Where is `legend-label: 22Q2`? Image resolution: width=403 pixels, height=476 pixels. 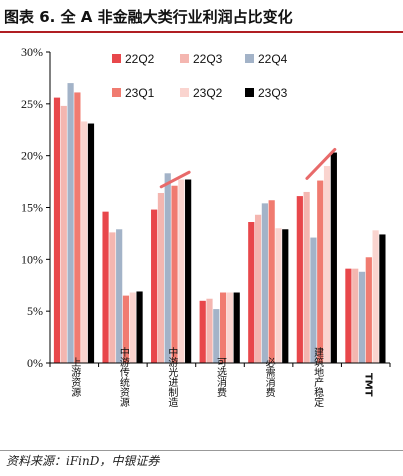 legend-label: 22Q2 is located at coordinates (140, 59).